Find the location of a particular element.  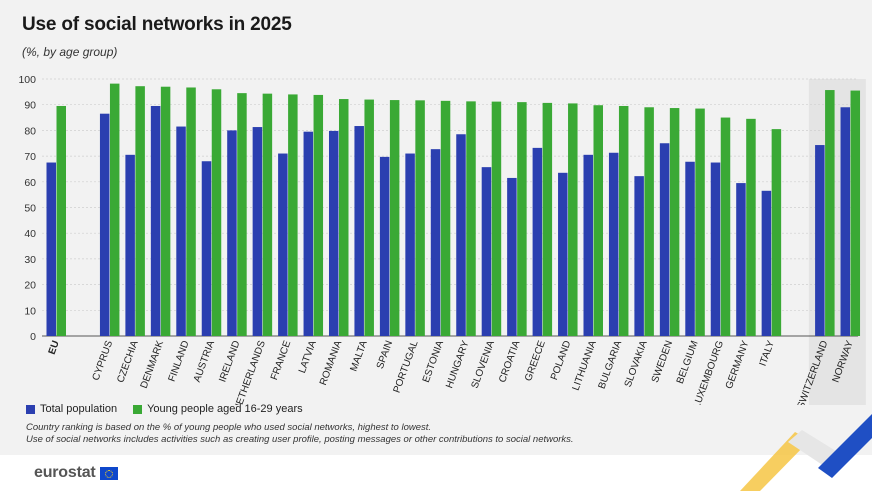

x-tick-label: DENMARK is located at coordinates (153, 364).